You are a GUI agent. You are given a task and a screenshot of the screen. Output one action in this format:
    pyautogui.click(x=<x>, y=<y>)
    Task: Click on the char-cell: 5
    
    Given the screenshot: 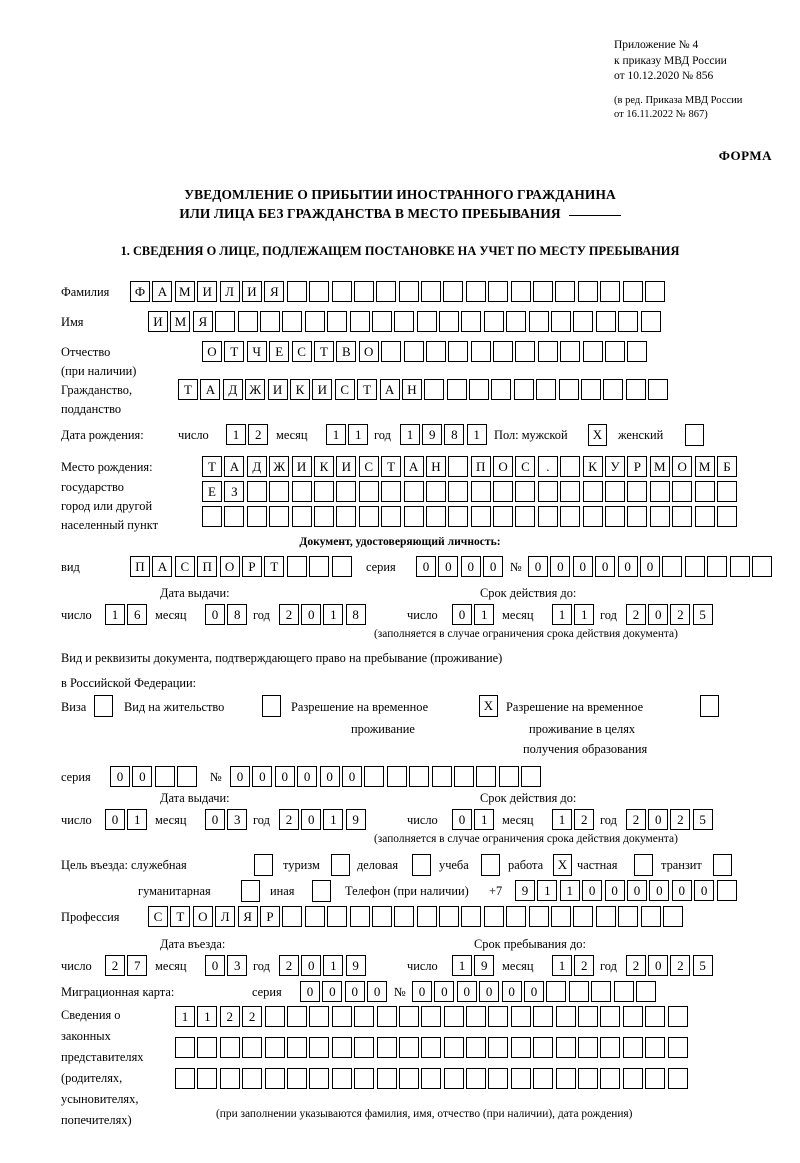 What is the action you would take?
    pyautogui.click(x=702, y=614)
    